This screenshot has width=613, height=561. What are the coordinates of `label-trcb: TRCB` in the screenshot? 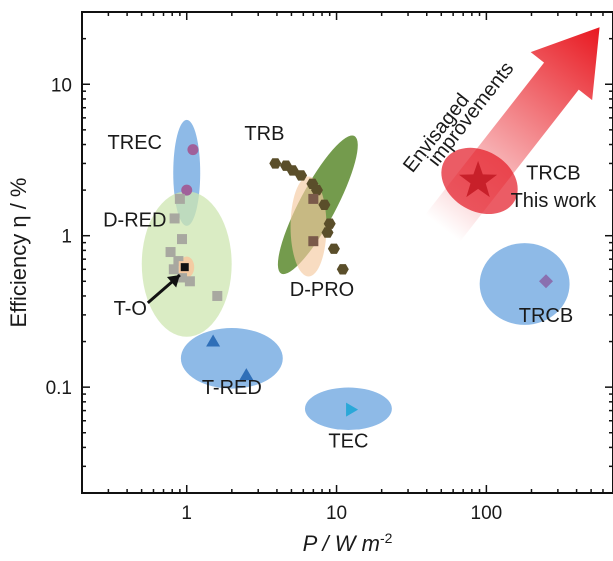 It's located at (546, 316).